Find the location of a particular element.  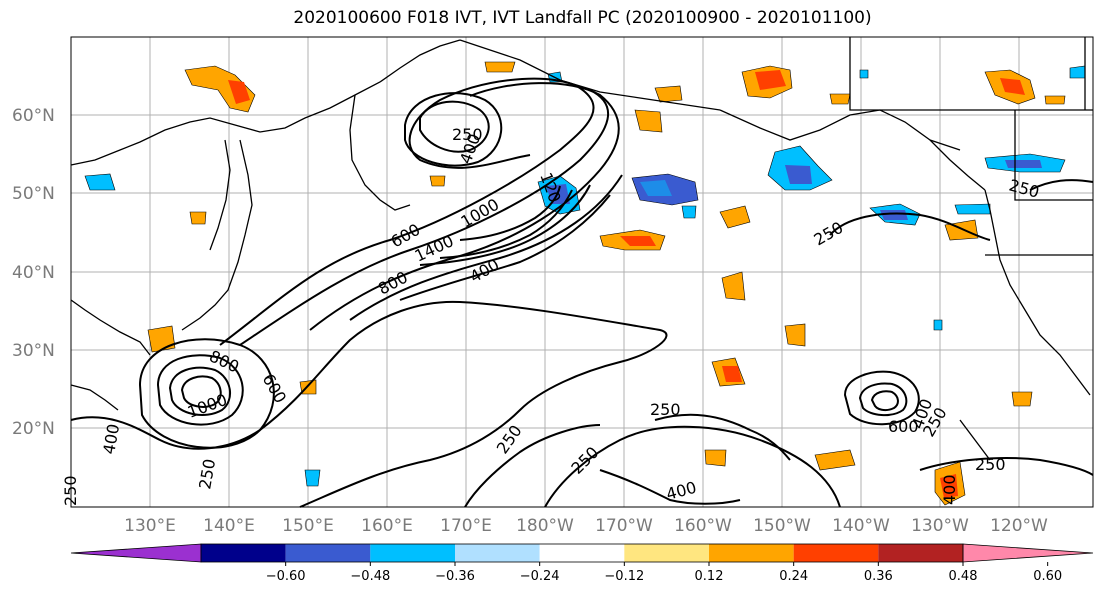

lon-label: 140°E is located at coordinates (229, 526).